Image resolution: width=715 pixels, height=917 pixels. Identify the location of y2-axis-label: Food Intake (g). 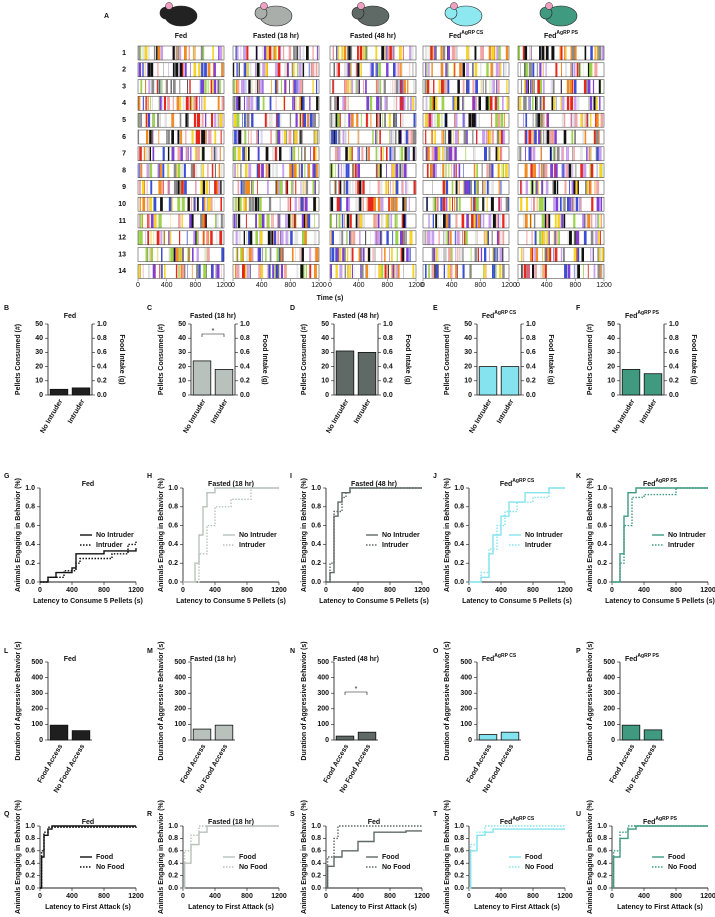
(693, 359).